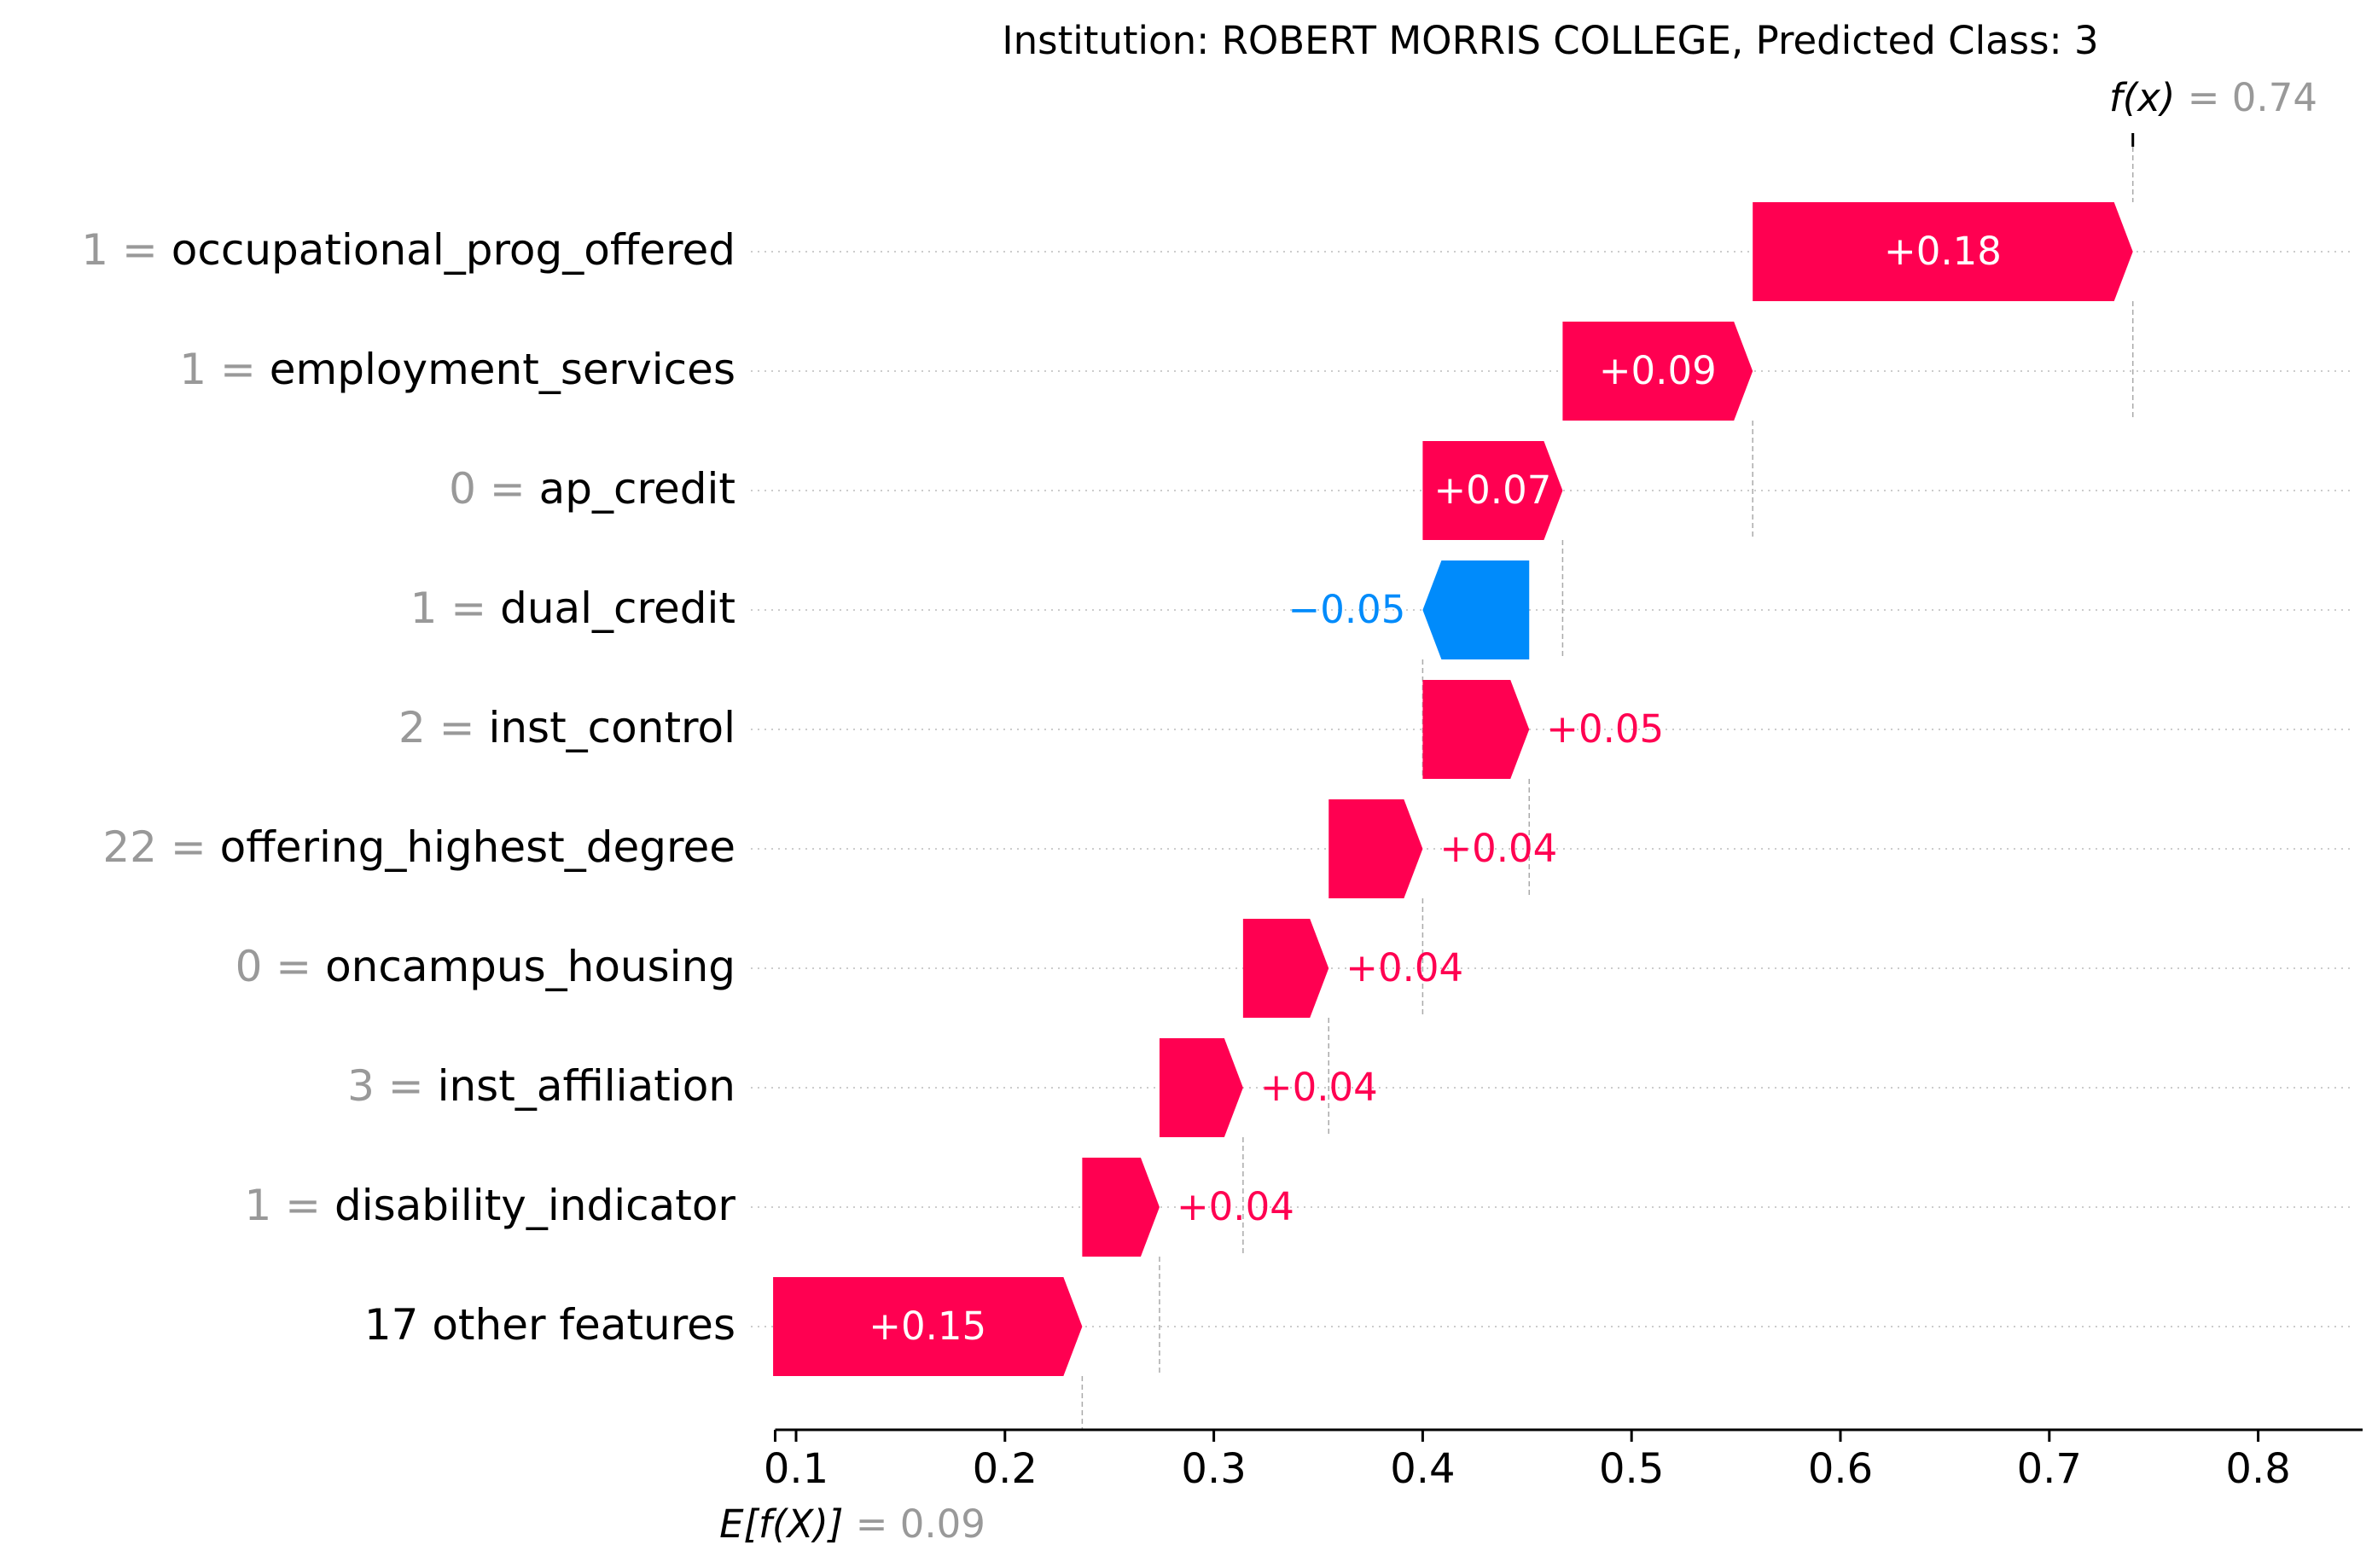 The height and width of the screenshot is (1568, 2372). What do you see at coordinates (2257, 1469) in the screenshot?
I see `x-tick-label: 0.8` at bounding box center [2257, 1469].